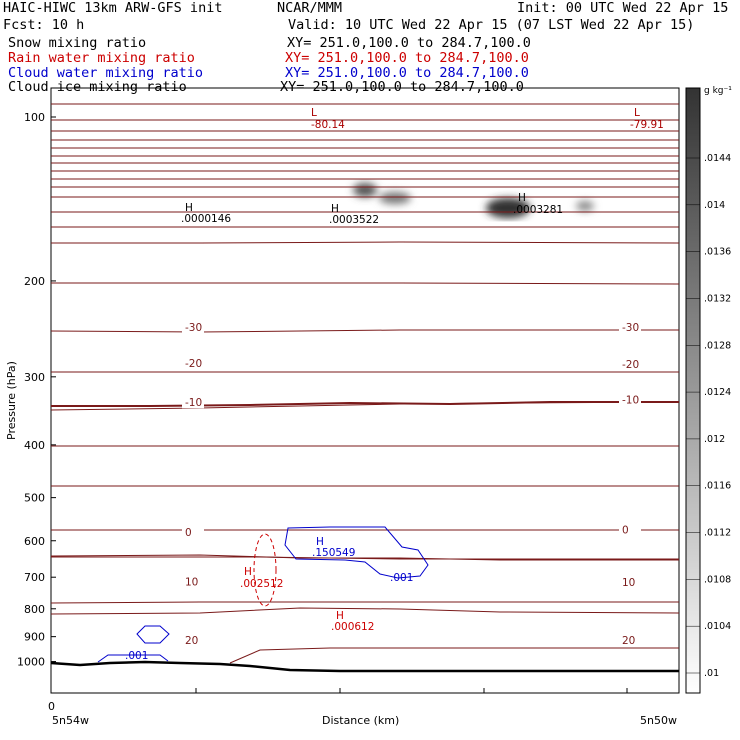 This screenshot has height=740, width=740. Describe the element at coordinates (310, 8) in the screenshot. I see `org-label: NCAR/MMM` at that location.